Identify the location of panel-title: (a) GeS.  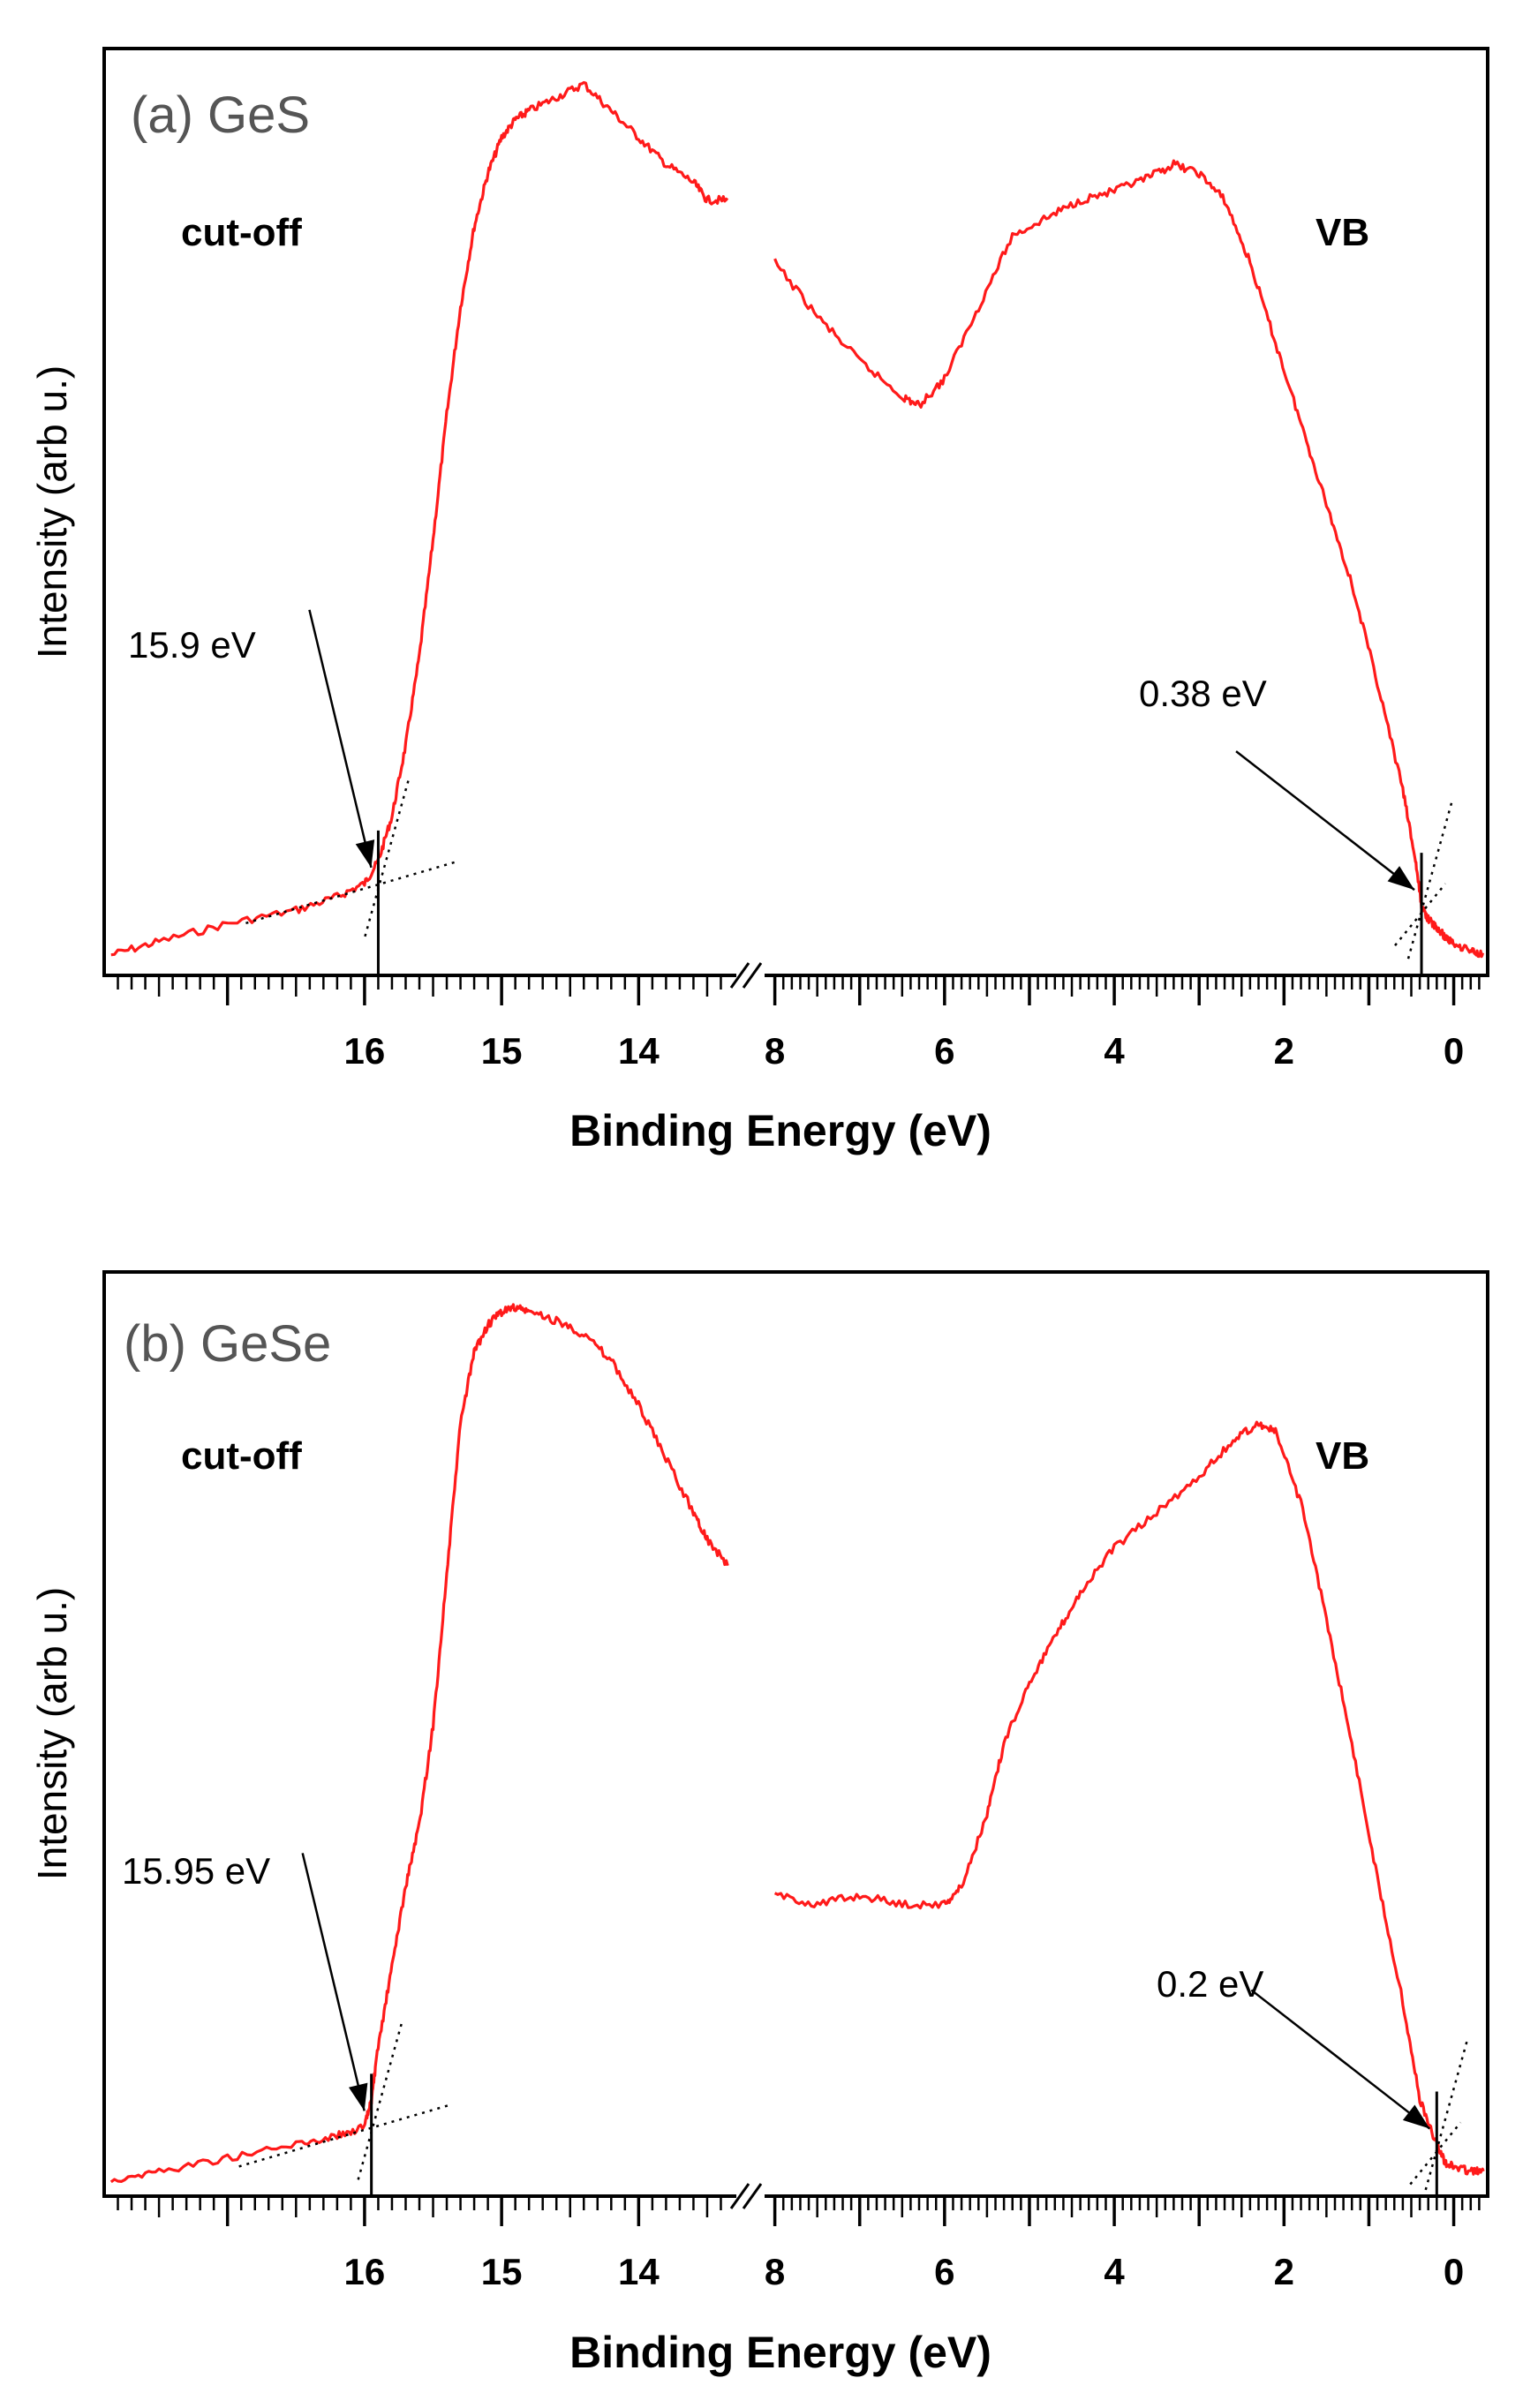
(220, 115).